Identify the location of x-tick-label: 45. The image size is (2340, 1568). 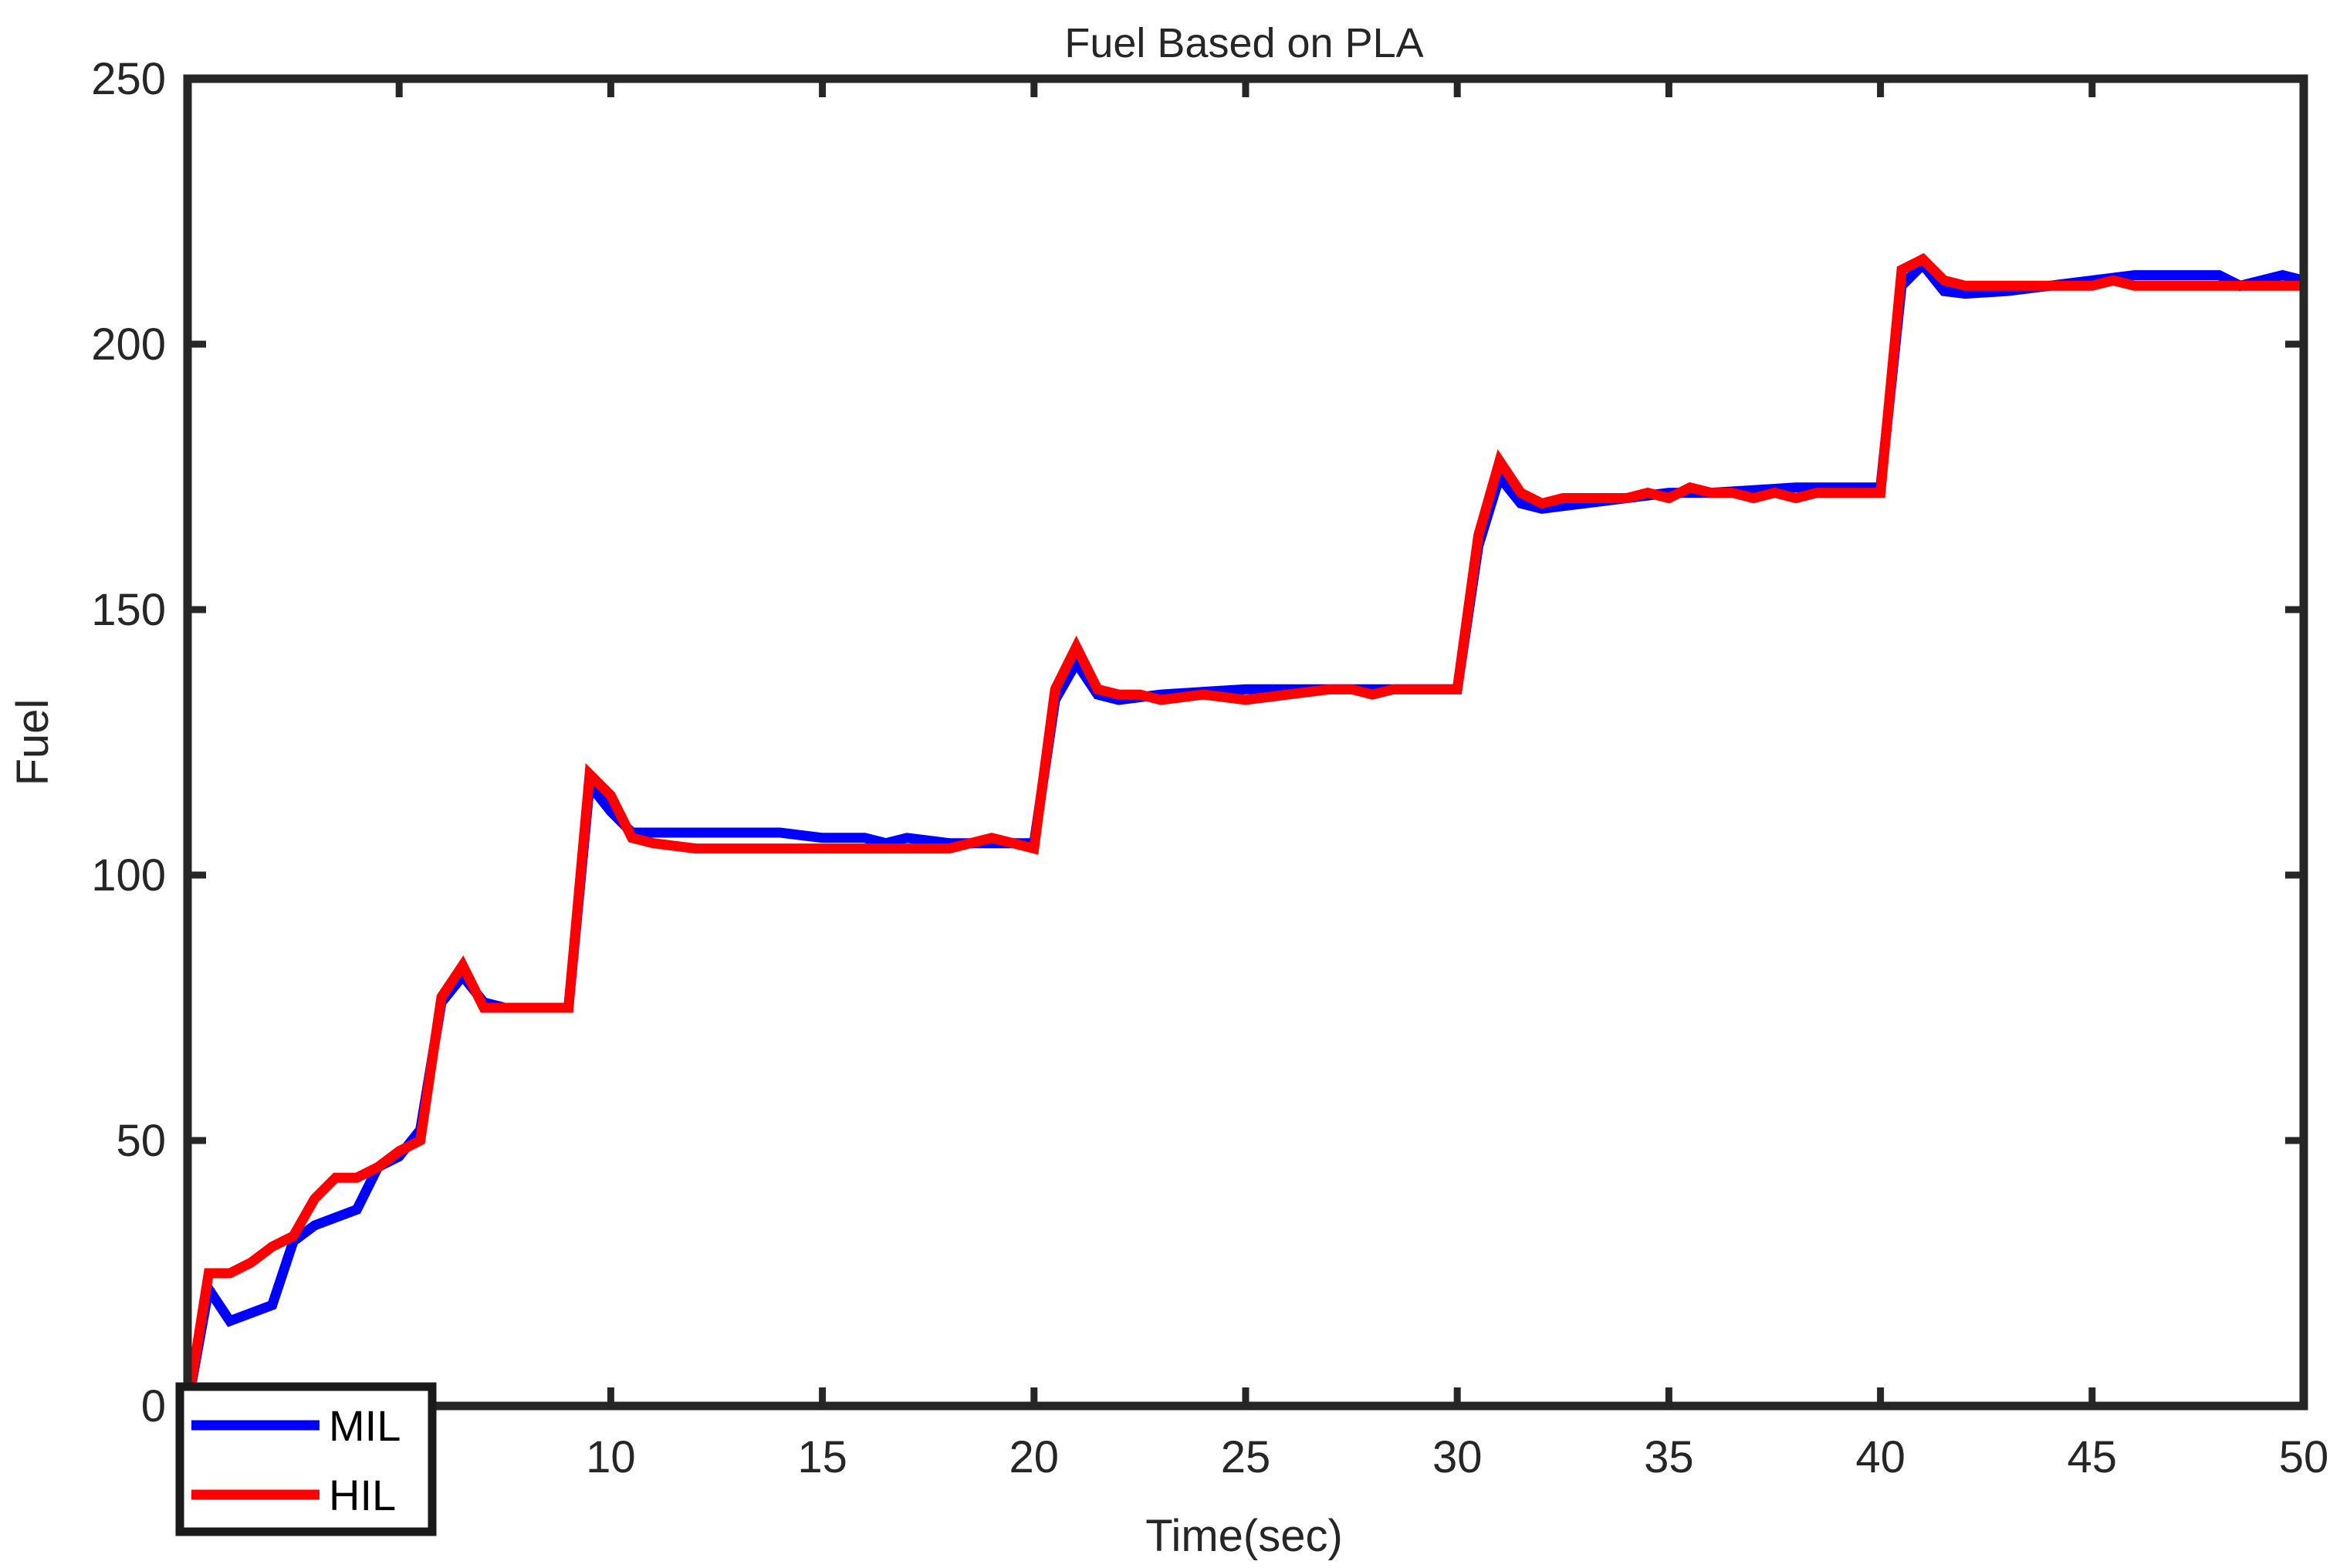
(2093, 1457).